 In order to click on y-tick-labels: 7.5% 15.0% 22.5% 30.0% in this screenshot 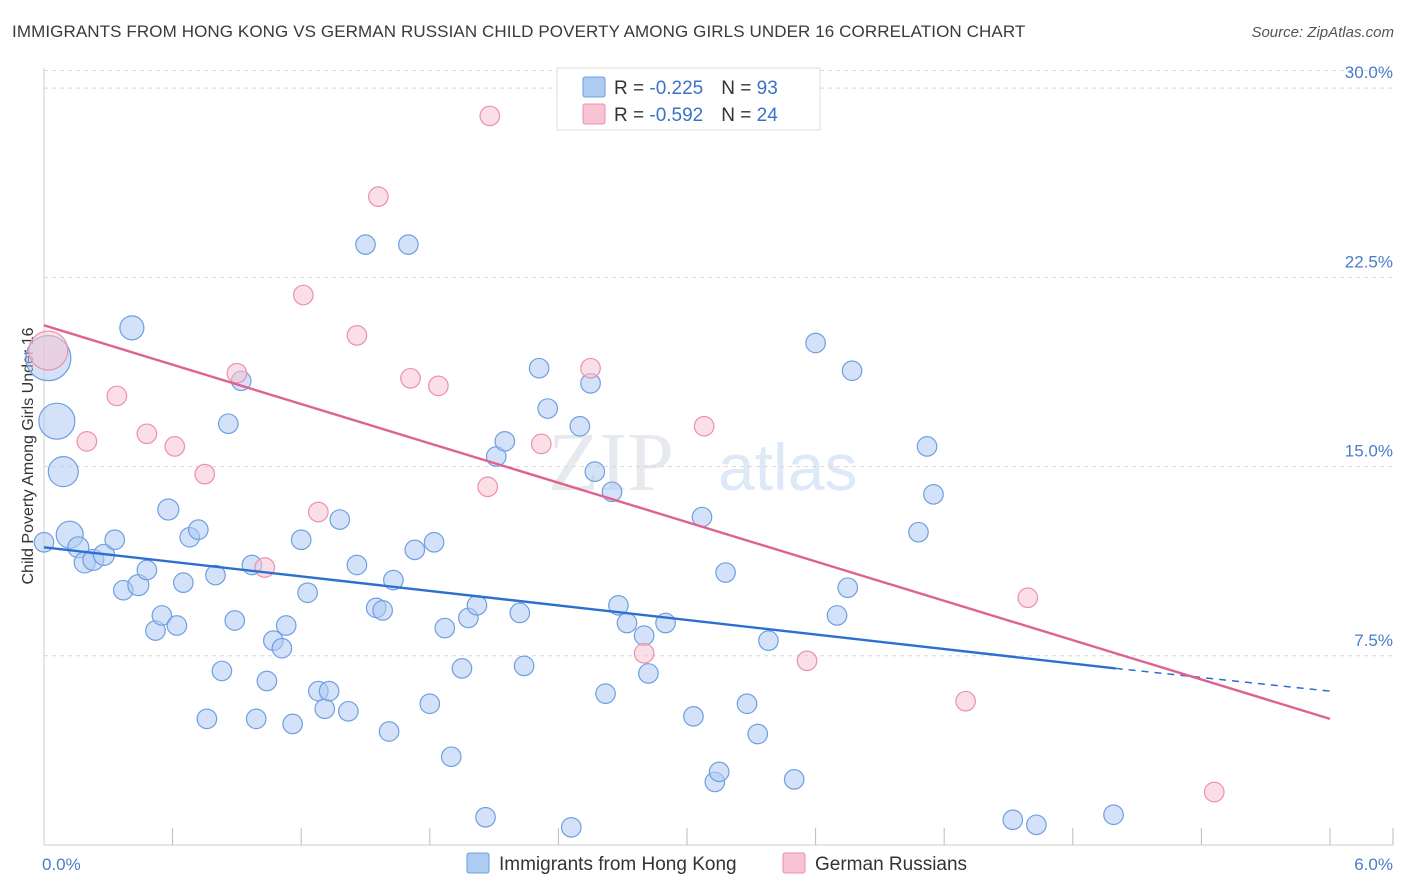, I will do `click(1369, 356)`.